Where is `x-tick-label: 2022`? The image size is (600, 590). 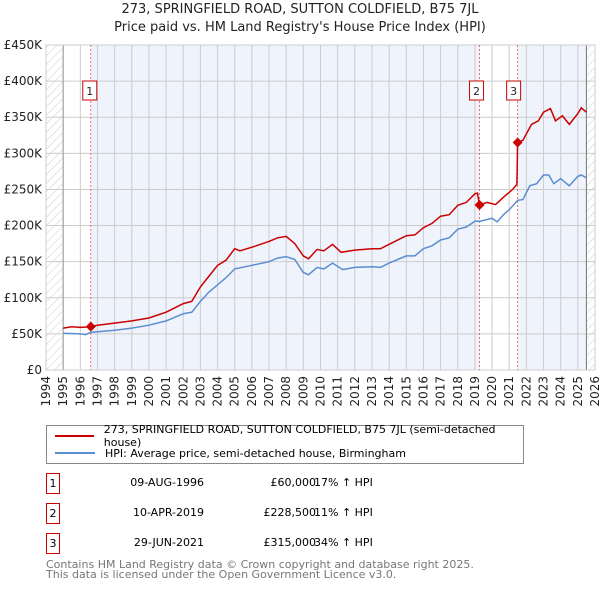 x-tick-label: 2022 is located at coordinates (526, 391).